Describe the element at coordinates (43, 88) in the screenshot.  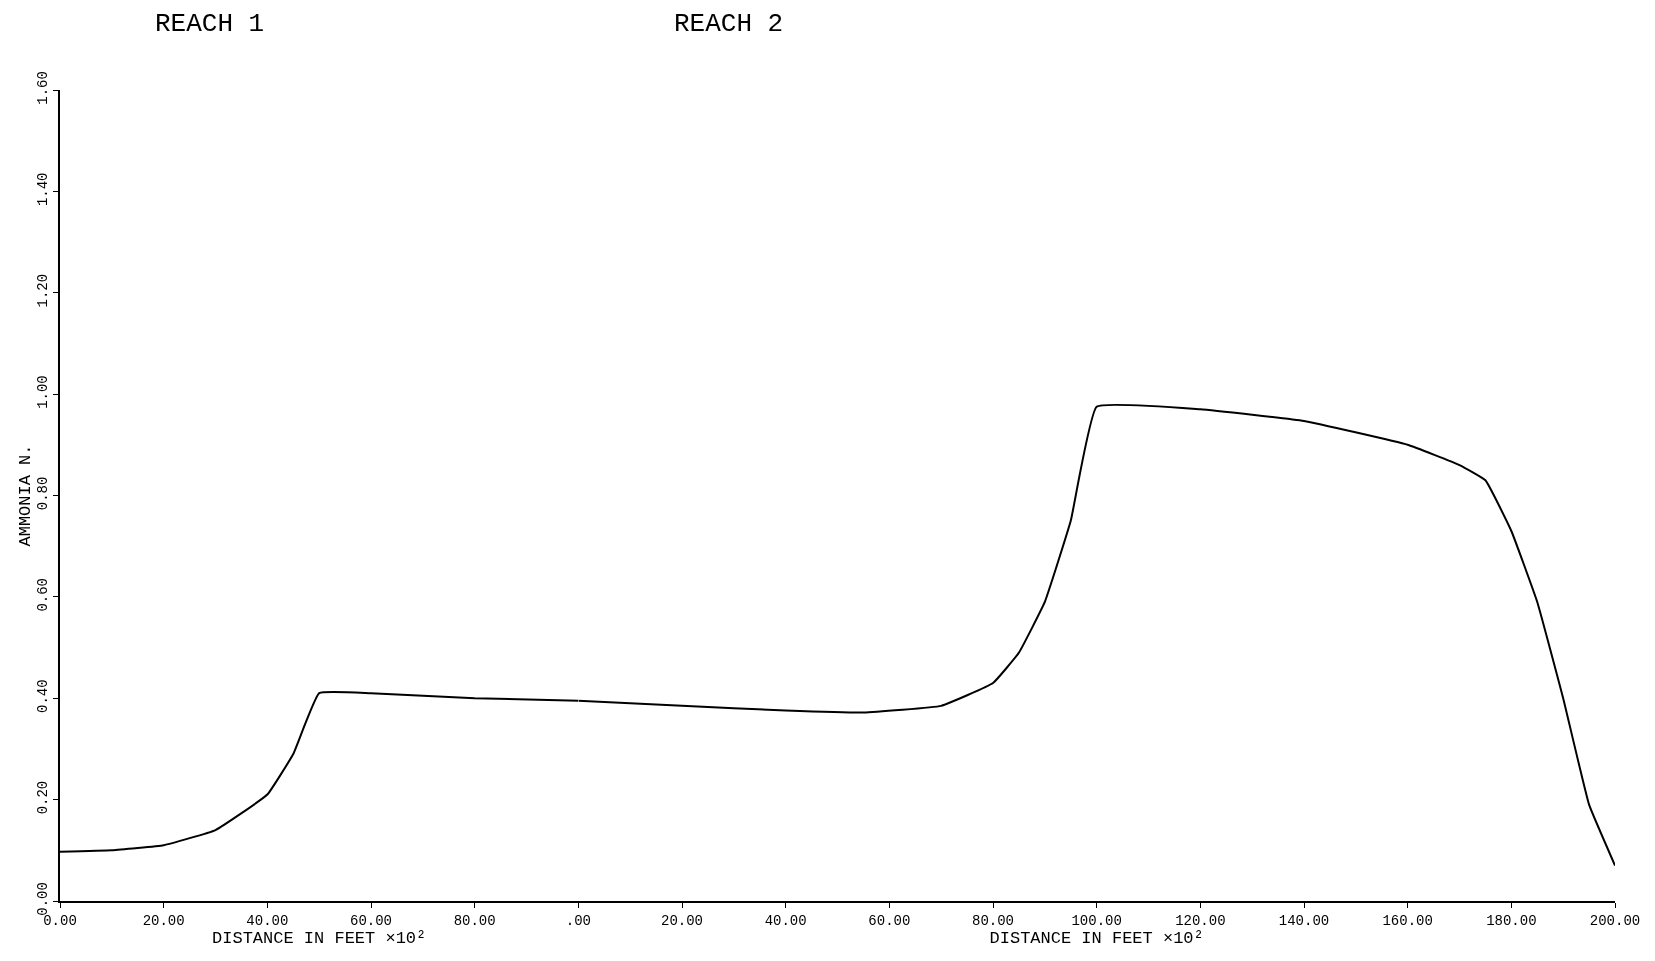
I see `y-tick-label: 1.60` at that location.